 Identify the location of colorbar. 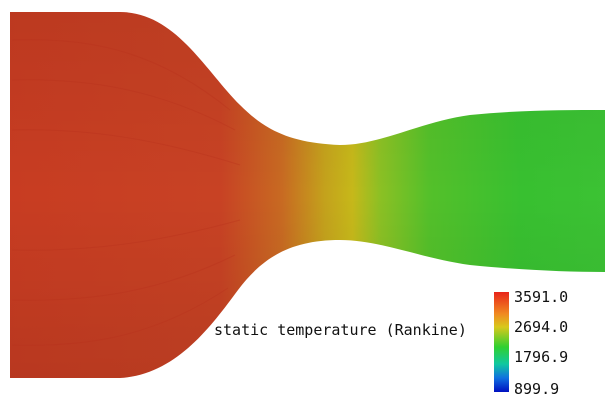
(501, 342).